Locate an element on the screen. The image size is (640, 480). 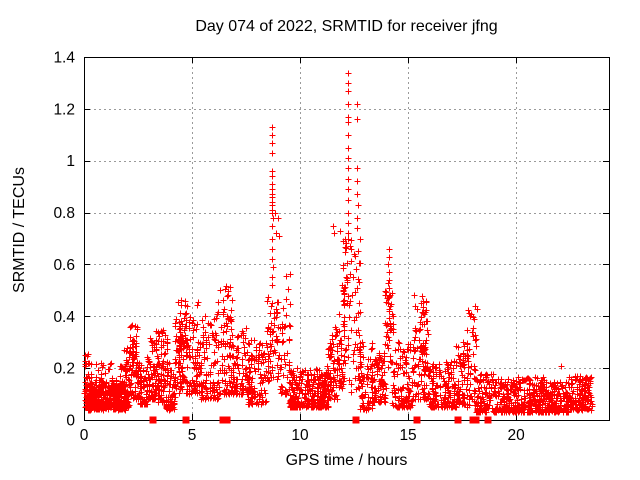
y-tick-label: 0.2 is located at coordinates (64, 369).